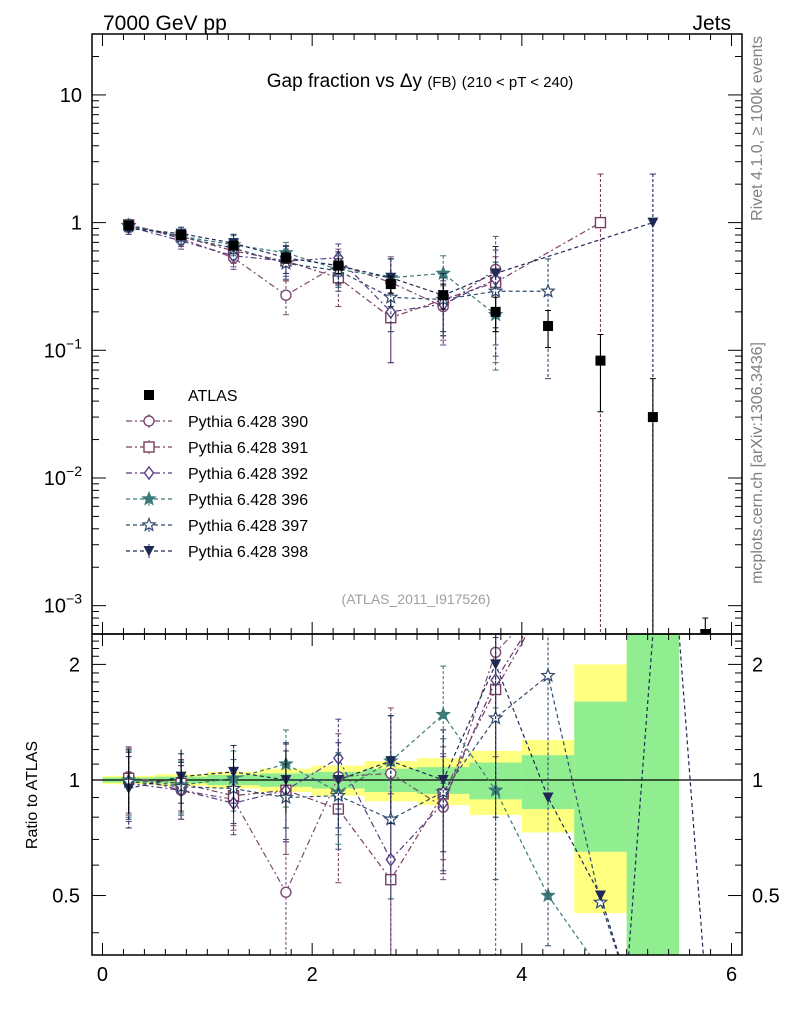 The width and height of the screenshot is (786, 1024). What do you see at coordinates (74, 471) in the screenshot?
I see `y-tick-exponent: −2` at bounding box center [74, 471].